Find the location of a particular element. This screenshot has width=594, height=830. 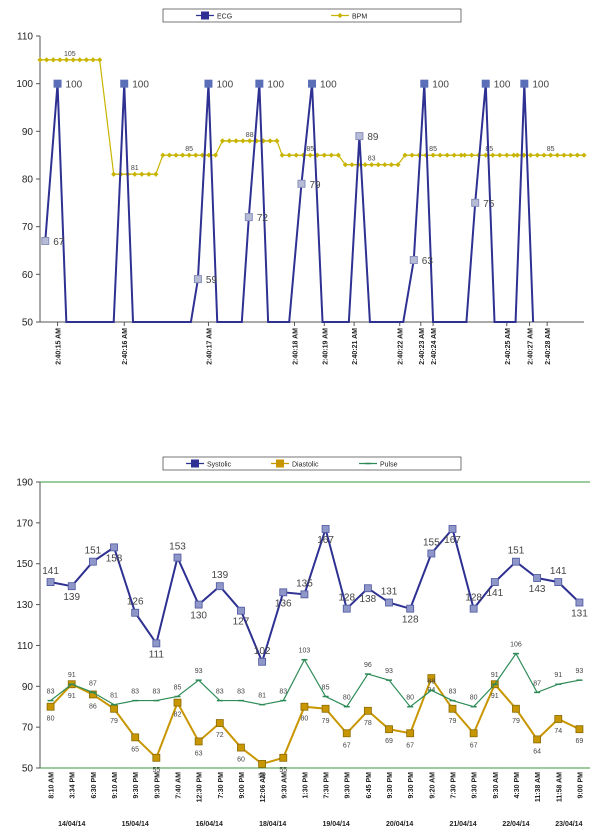

date-label: 22/04/14 is located at coordinates (515, 824).